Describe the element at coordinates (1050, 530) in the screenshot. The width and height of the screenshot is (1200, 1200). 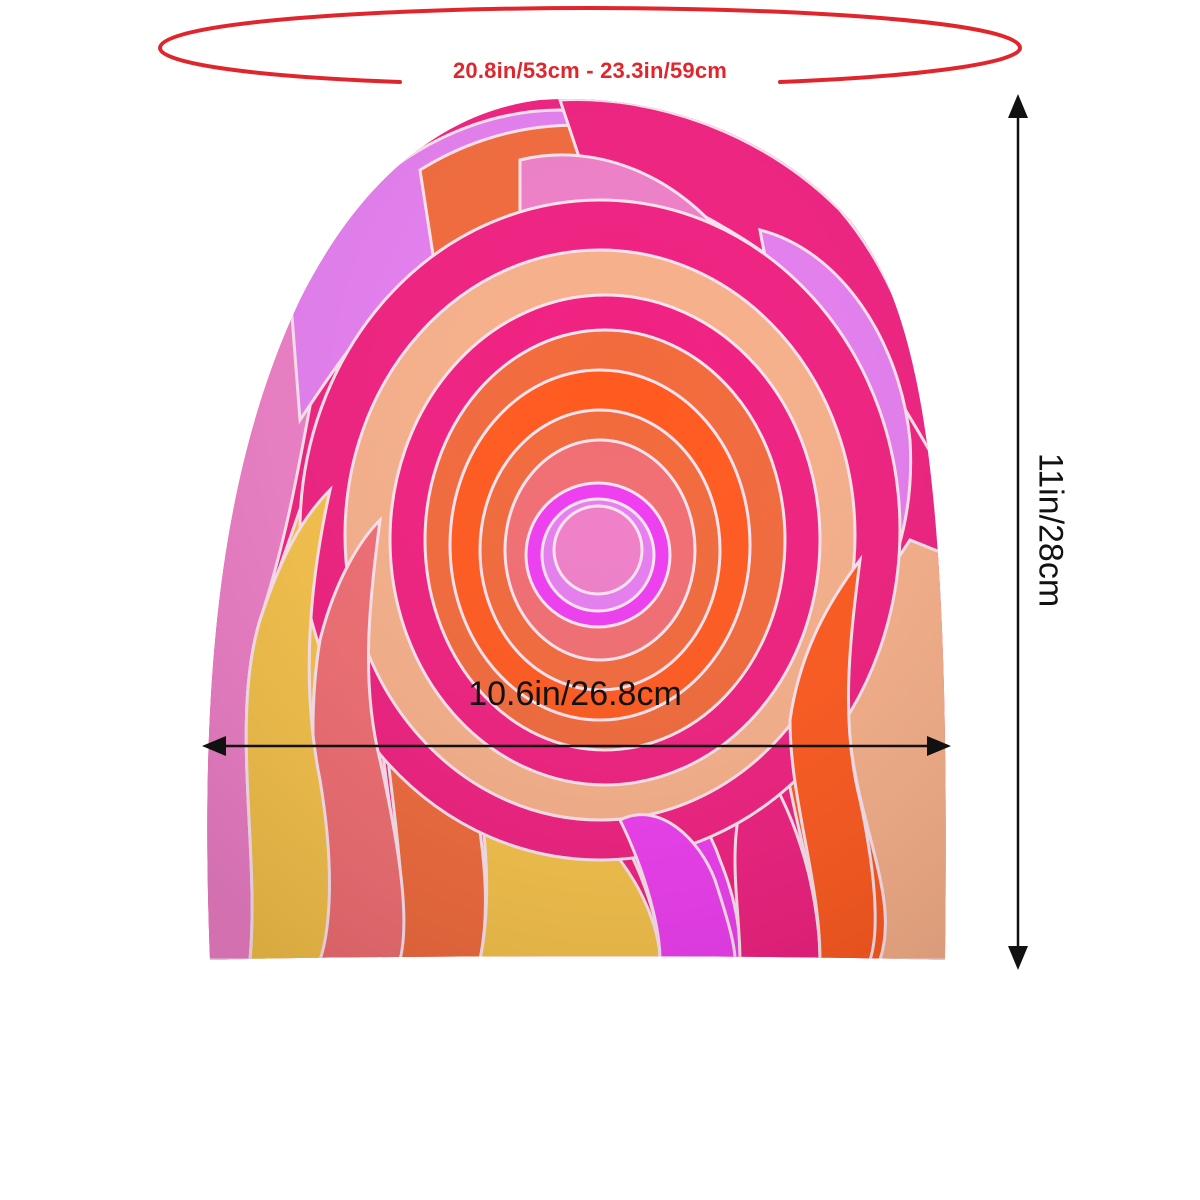
I see `height-label: 11in/28cm` at that location.